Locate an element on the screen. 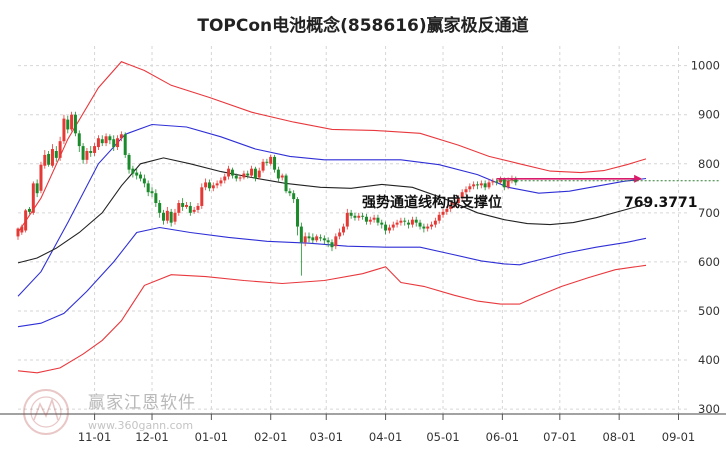  x-tick-label: 04-01 is located at coordinates (385, 437).